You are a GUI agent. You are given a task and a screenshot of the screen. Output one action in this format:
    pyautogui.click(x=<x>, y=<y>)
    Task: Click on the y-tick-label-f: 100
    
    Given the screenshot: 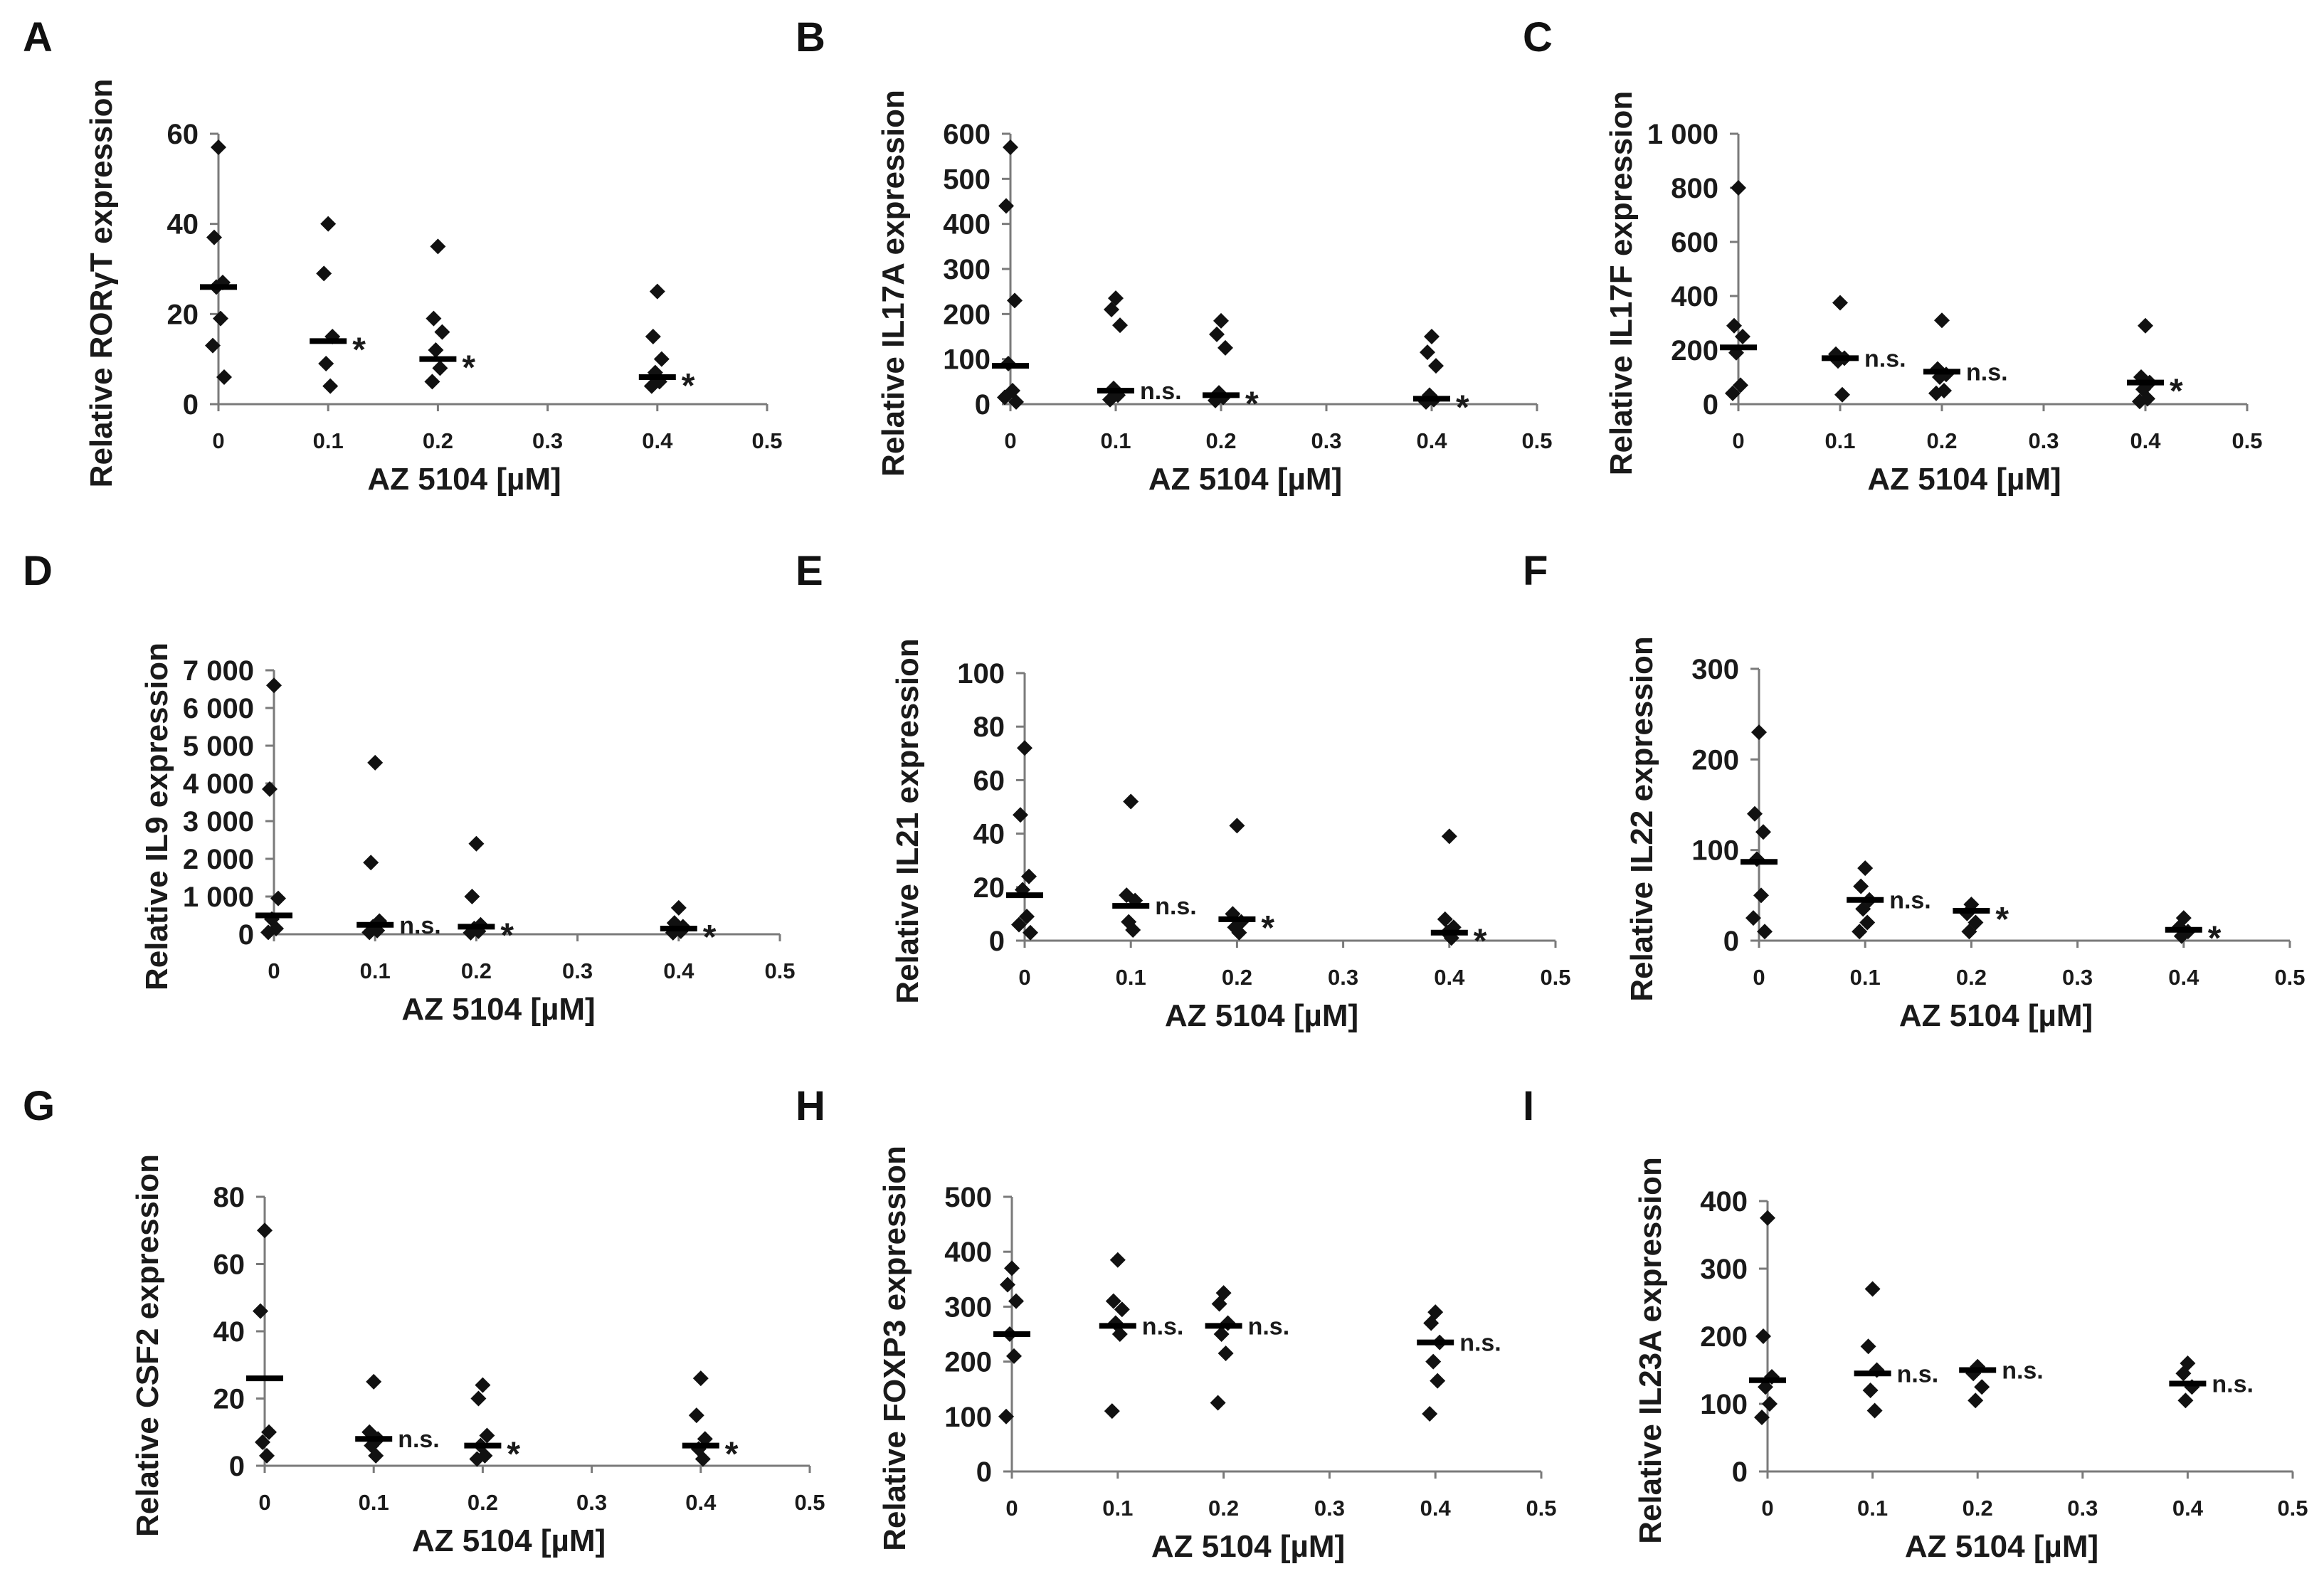 What is the action you would take?
    pyautogui.click(x=1715, y=851)
    